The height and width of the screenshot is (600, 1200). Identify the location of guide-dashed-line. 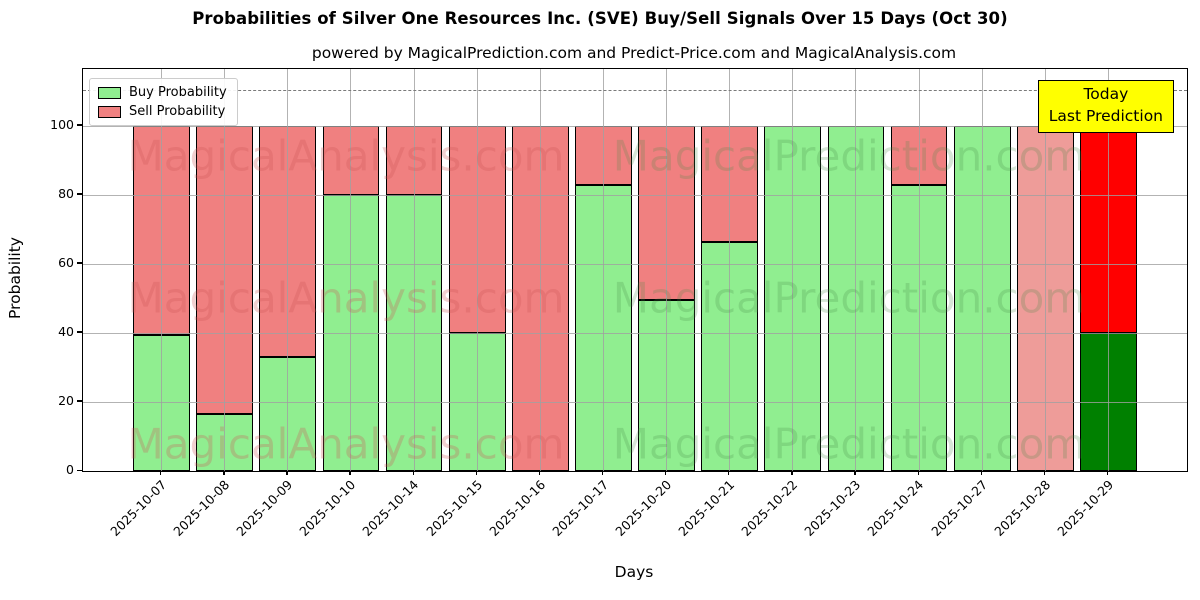
(635, 90).